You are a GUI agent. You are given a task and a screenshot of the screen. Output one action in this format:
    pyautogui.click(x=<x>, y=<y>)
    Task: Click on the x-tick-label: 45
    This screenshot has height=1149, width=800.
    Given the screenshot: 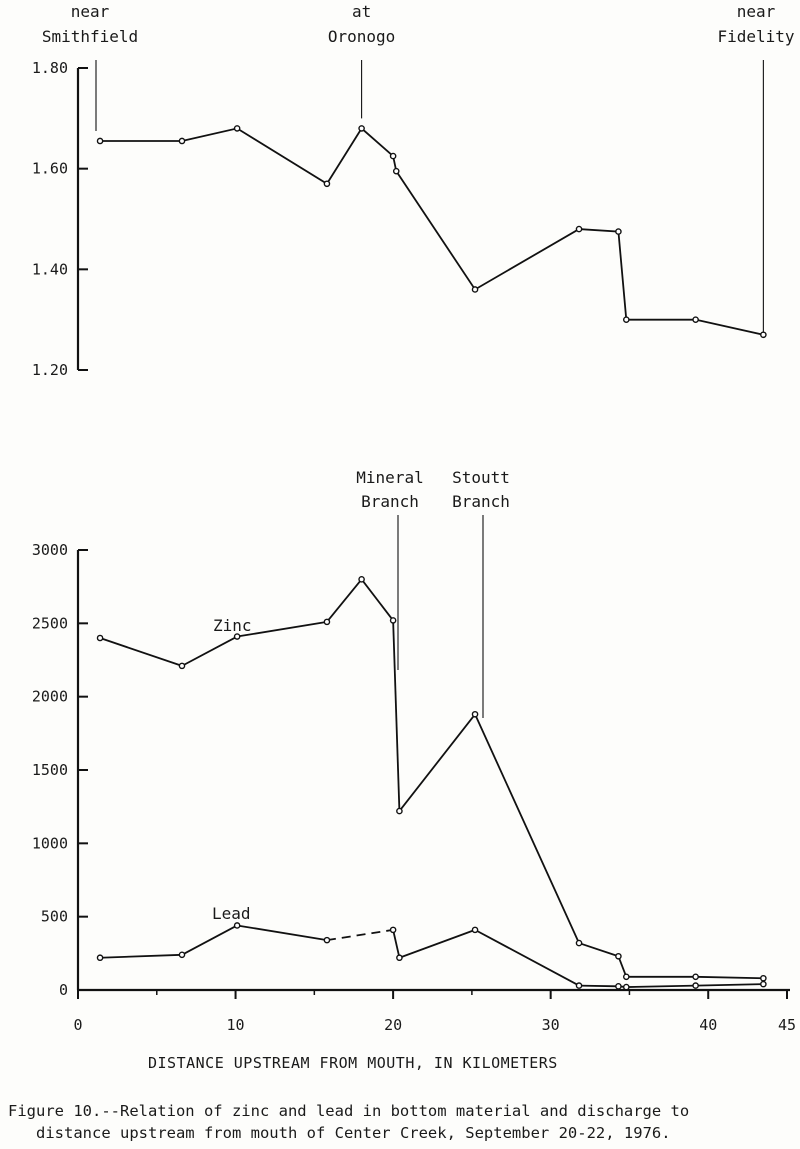 What is the action you would take?
    pyautogui.click(x=787, y=1025)
    